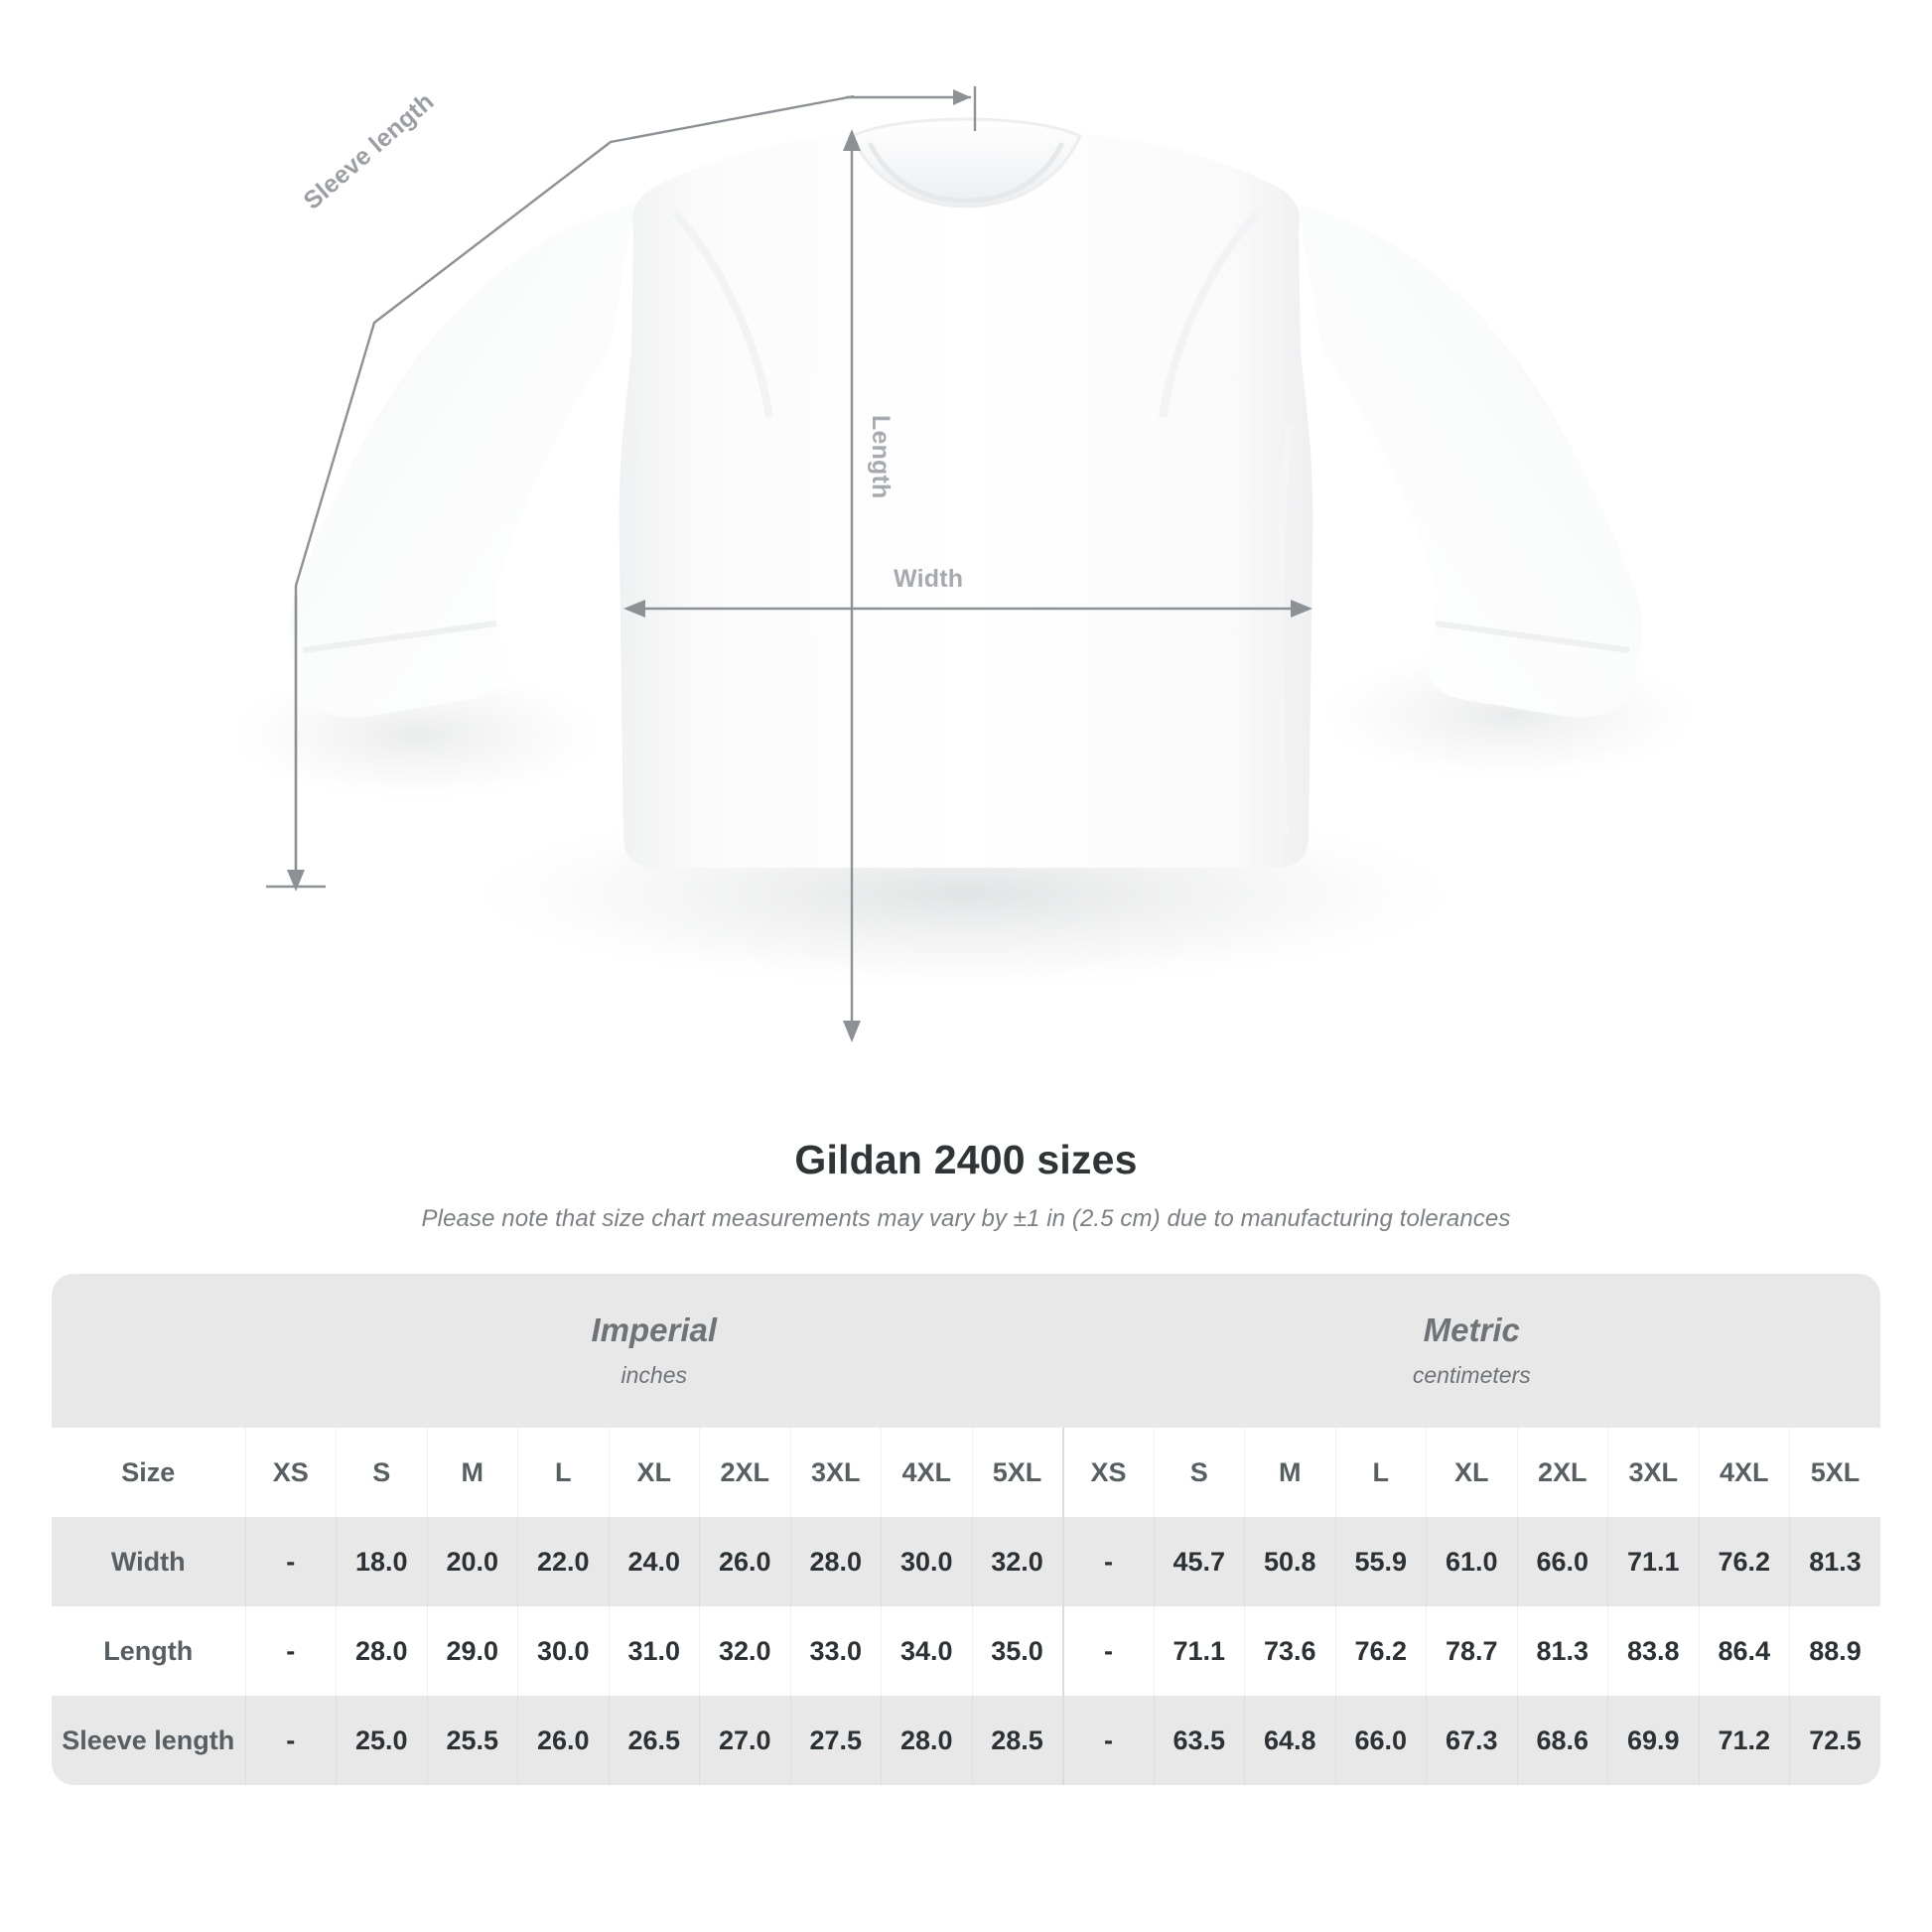  Describe the element at coordinates (1744, 1472) in the screenshot. I see `size-header-metric-4xl: 4XL` at that location.